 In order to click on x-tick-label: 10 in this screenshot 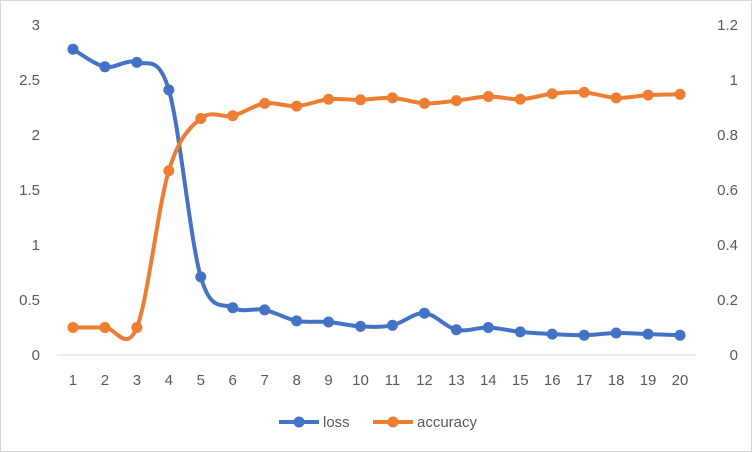, I will do `click(360, 380)`.